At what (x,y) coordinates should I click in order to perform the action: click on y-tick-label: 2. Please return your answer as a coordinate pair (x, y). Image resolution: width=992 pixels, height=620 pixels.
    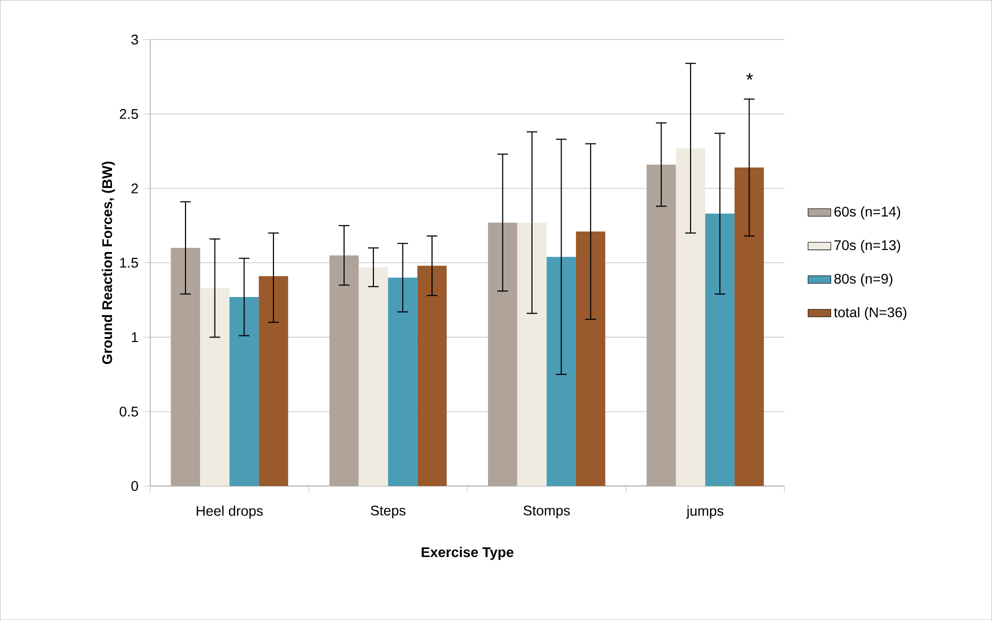
    Looking at the image, I should click on (135, 188).